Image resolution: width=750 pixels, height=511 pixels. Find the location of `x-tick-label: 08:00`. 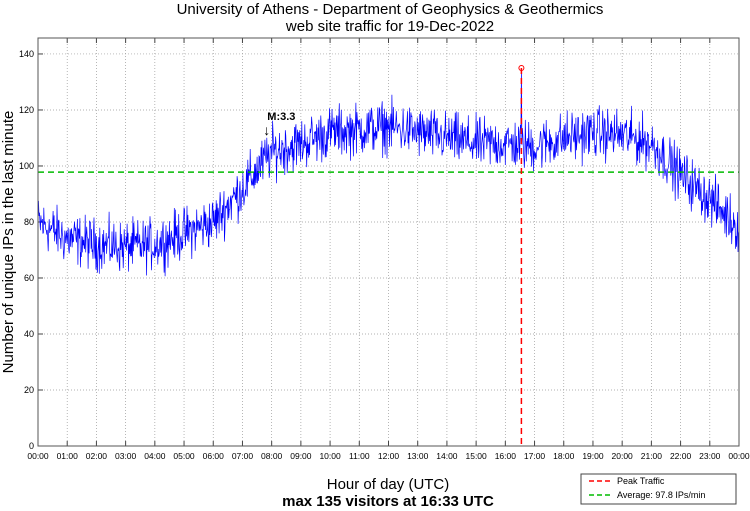

x-tick-label: 08:00 is located at coordinates (272, 456).